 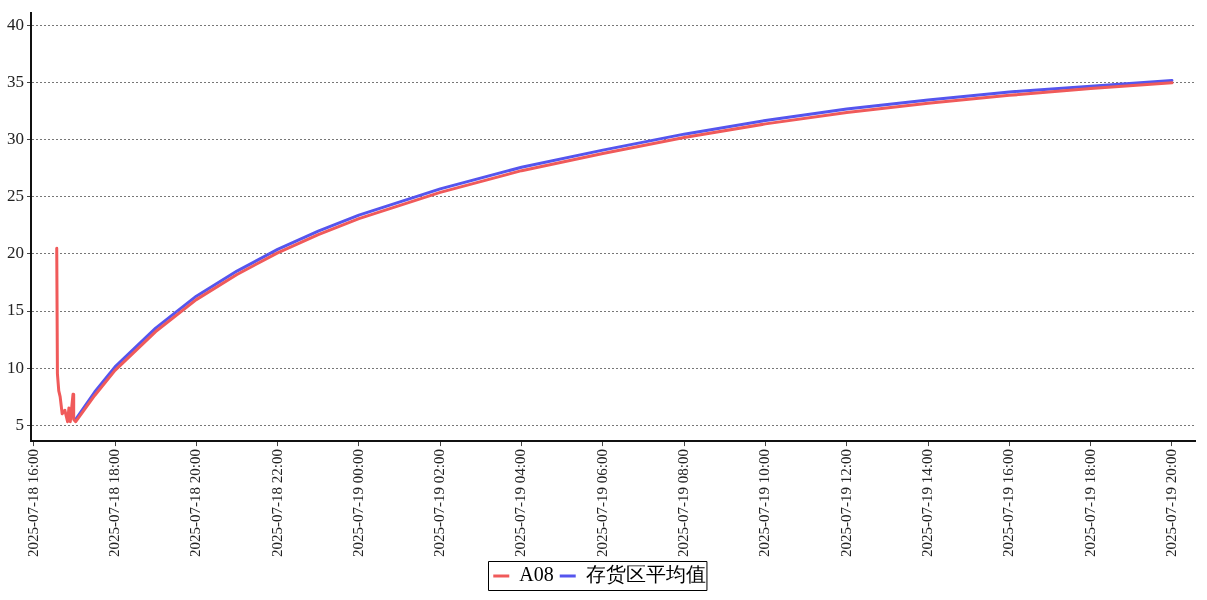 What do you see at coordinates (15, 253) in the screenshot?
I see `y-tick-label: 20` at bounding box center [15, 253].